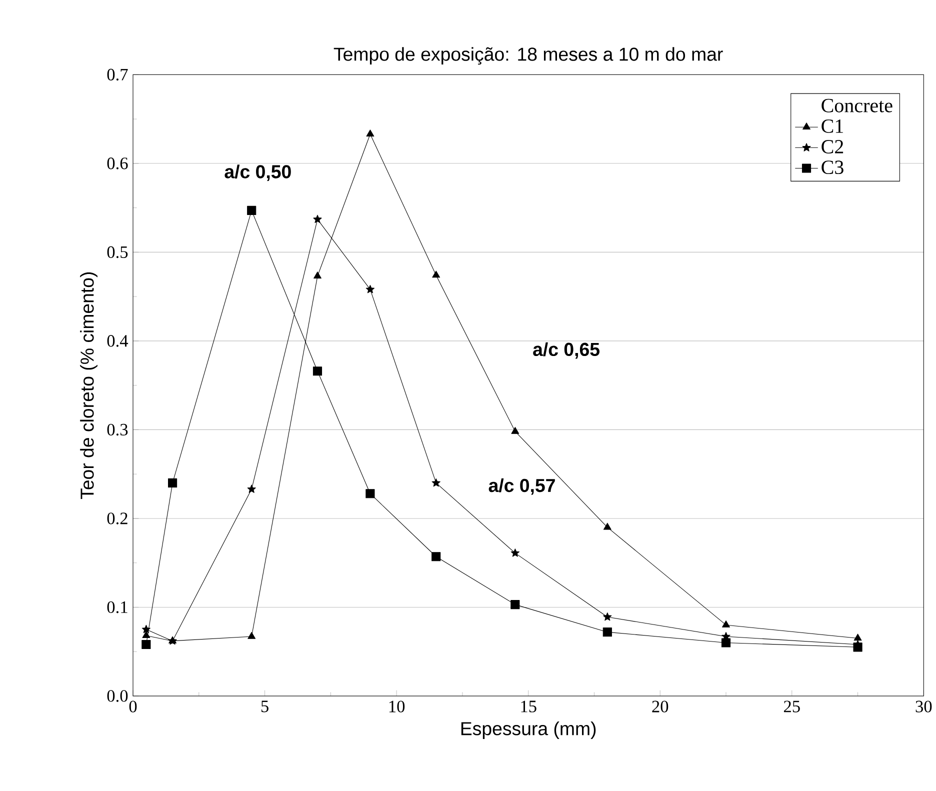 This screenshot has width=936, height=791. I want to click on annotation: a/c 0,65, so click(566, 350).